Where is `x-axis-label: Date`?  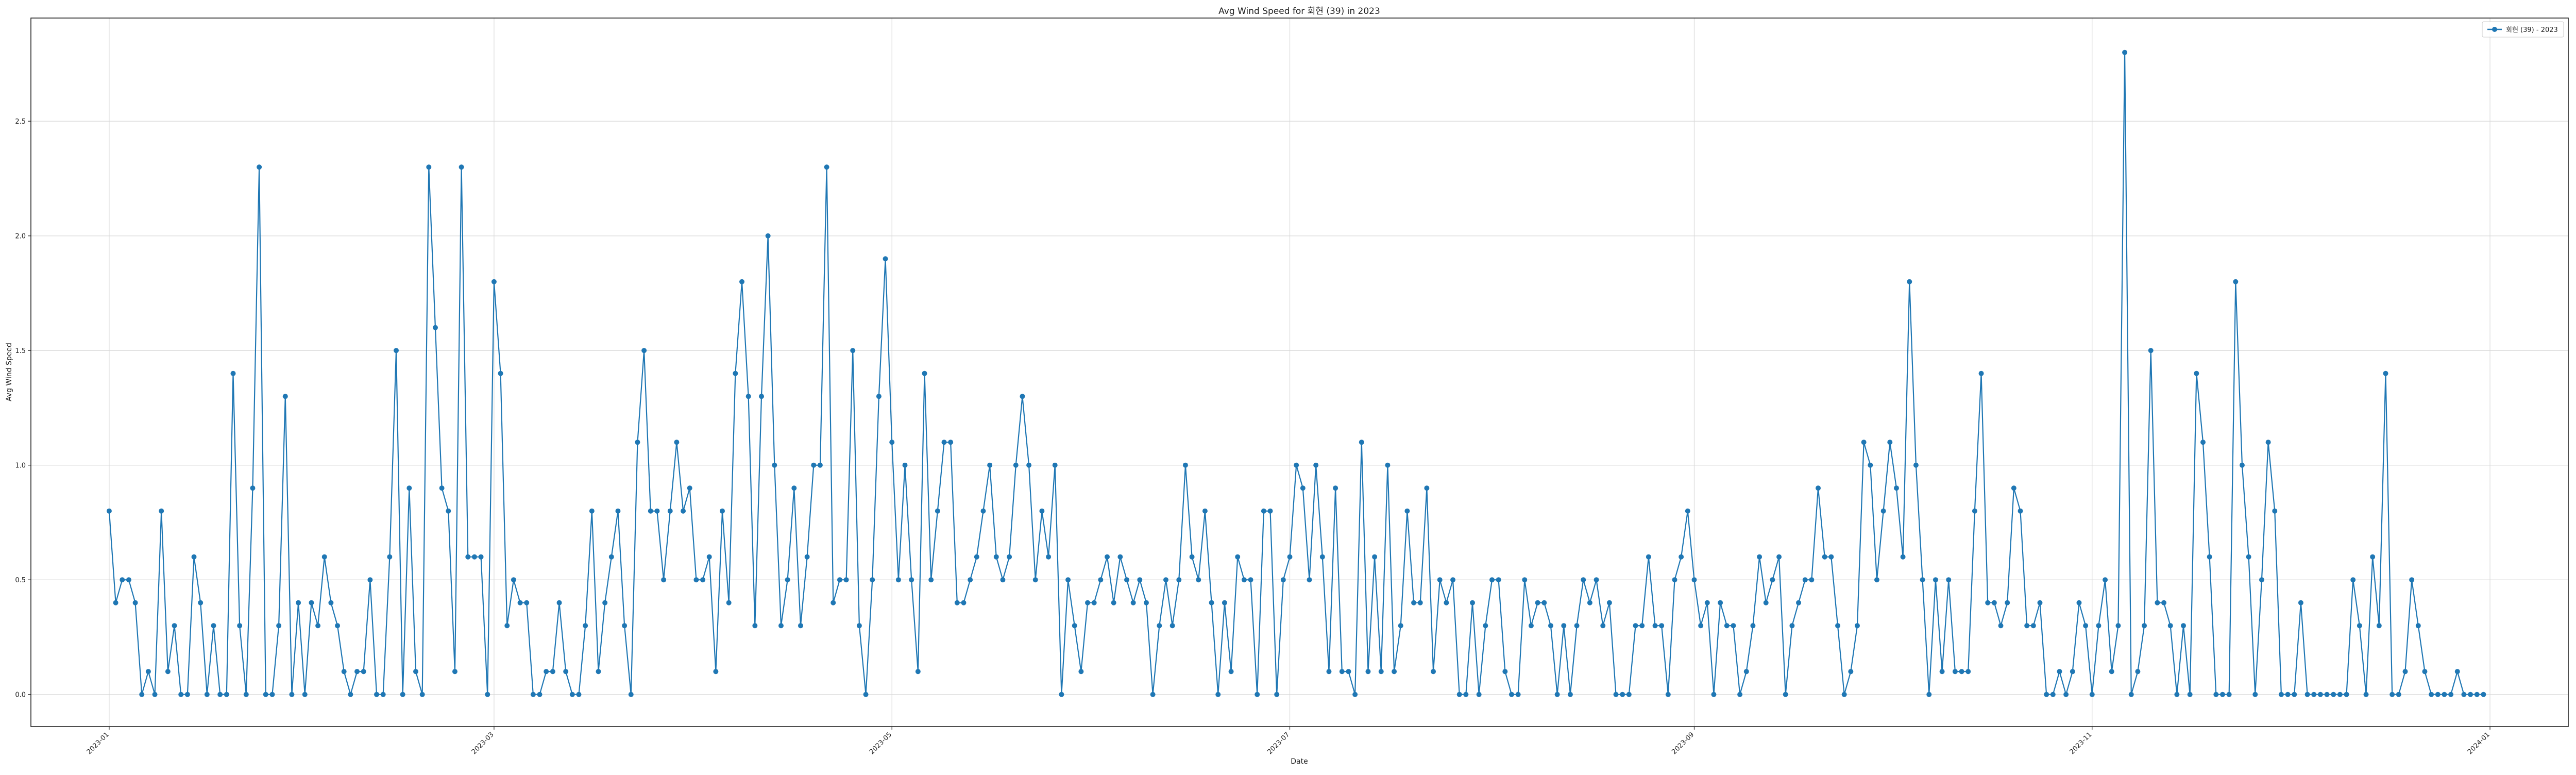
x-axis-label: Date is located at coordinates (1299, 761).